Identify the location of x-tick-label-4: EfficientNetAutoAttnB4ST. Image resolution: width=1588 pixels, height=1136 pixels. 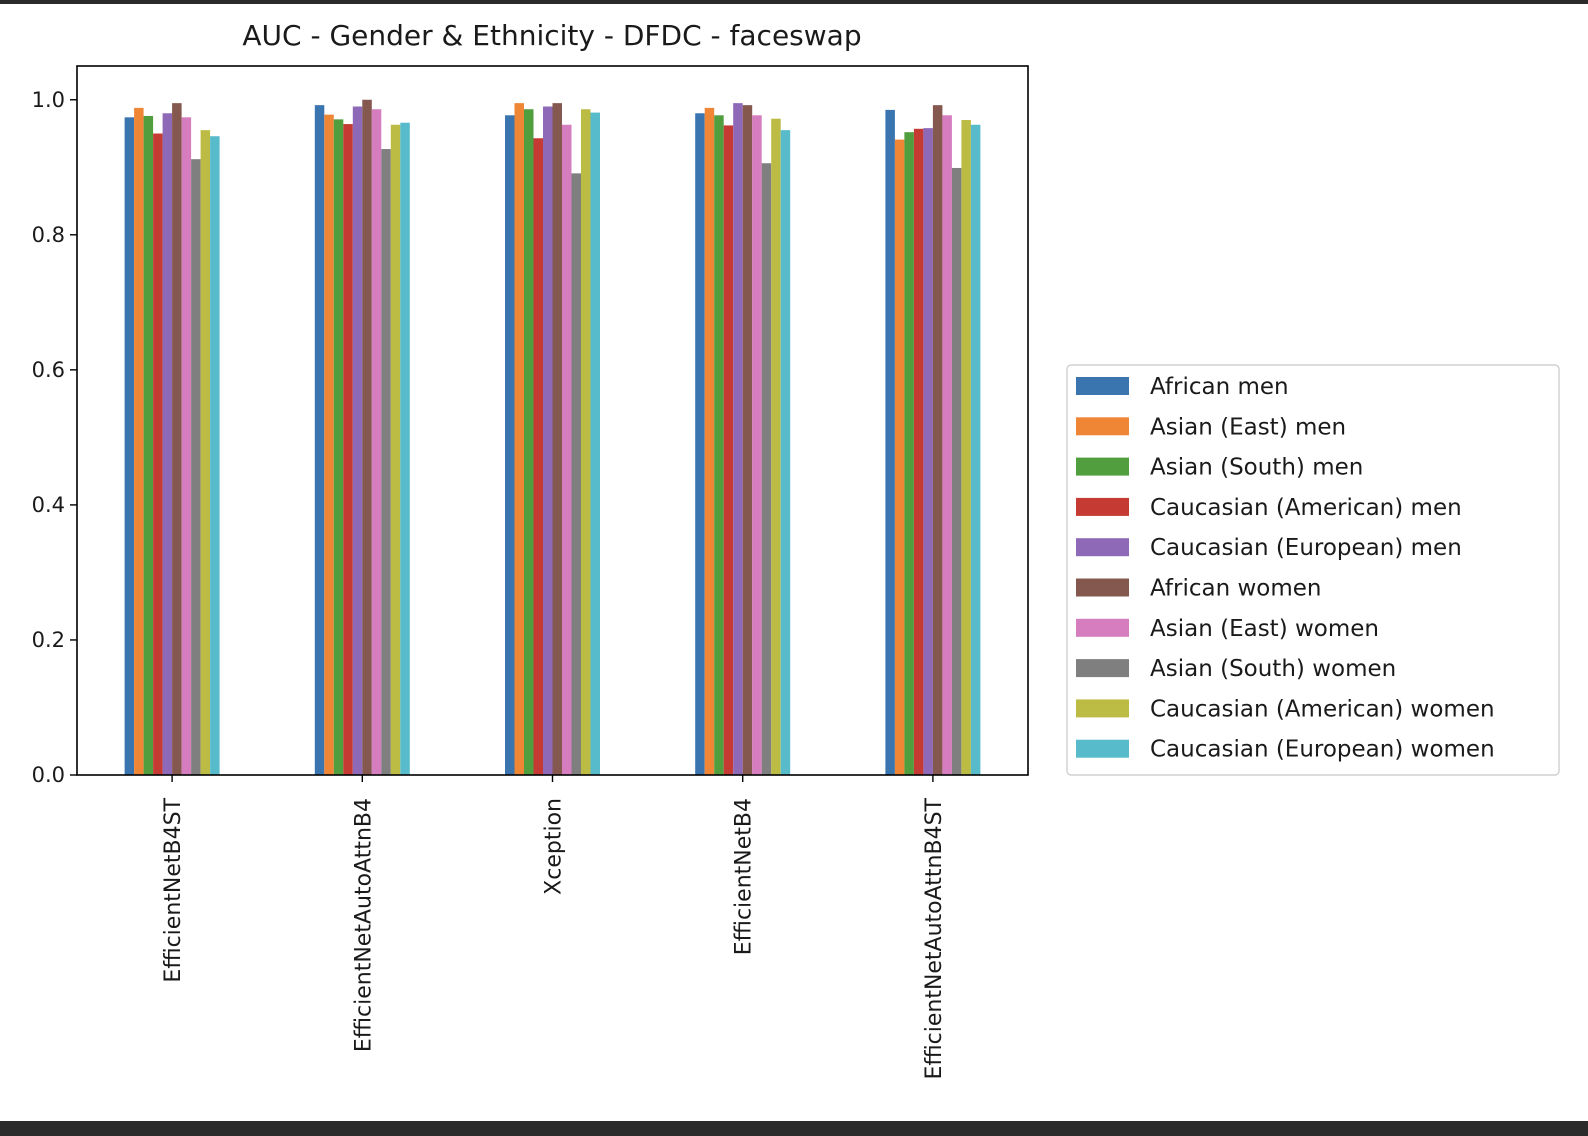
(934, 938).